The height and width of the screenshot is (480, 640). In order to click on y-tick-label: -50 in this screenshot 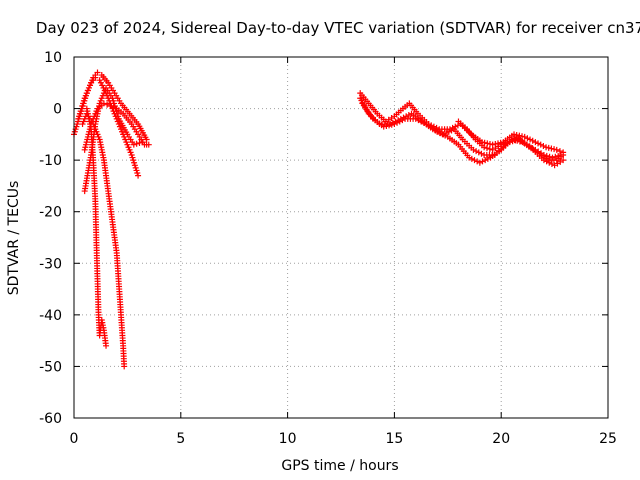, I will do `click(50, 367)`.